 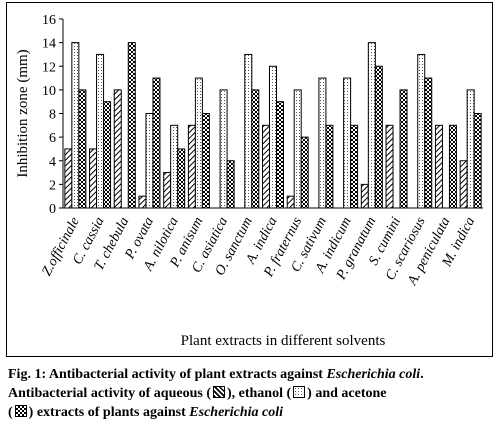 I want to click on y-tick-label: 14, so click(x=49, y=44).